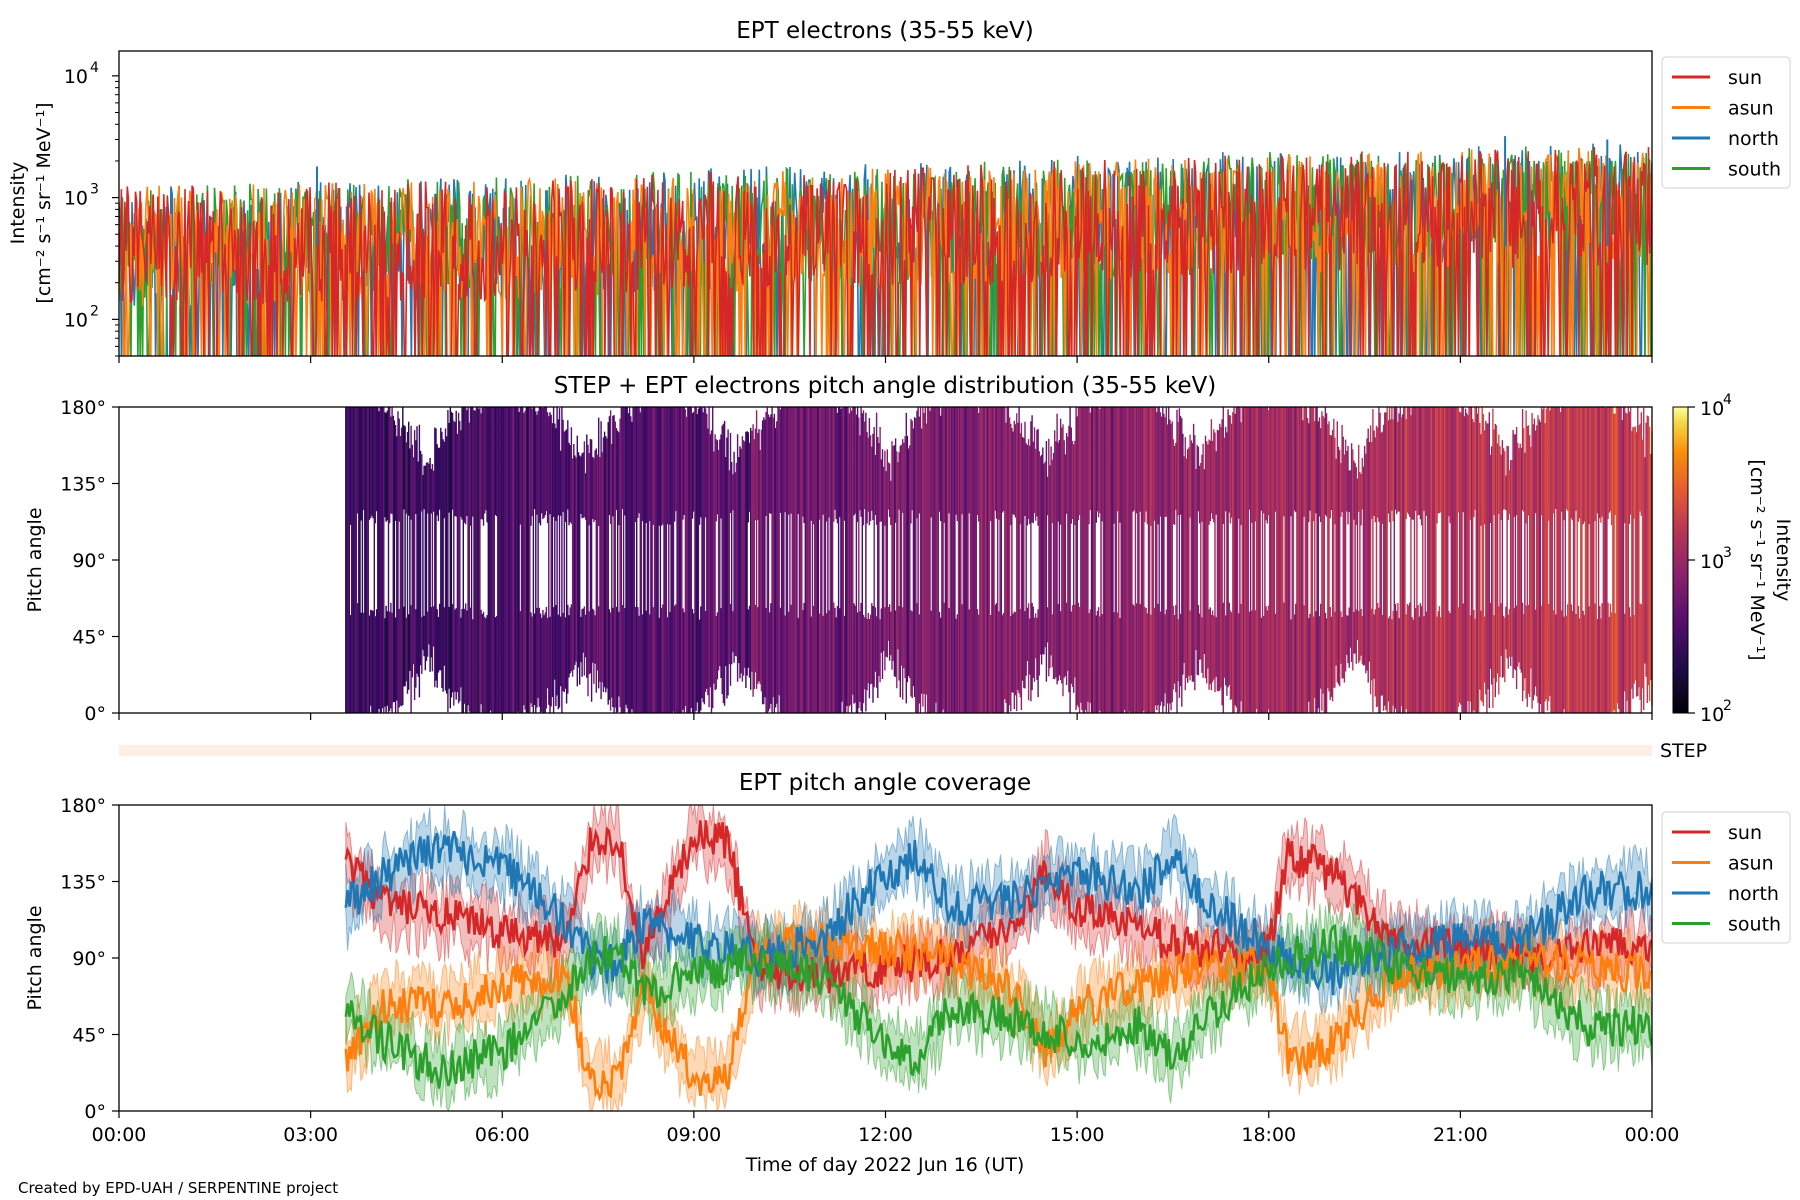 The image size is (1800, 1200). What do you see at coordinates (885, 716) in the screenshot?
I see `panel2-xticks` at bounding box center [885, 716].